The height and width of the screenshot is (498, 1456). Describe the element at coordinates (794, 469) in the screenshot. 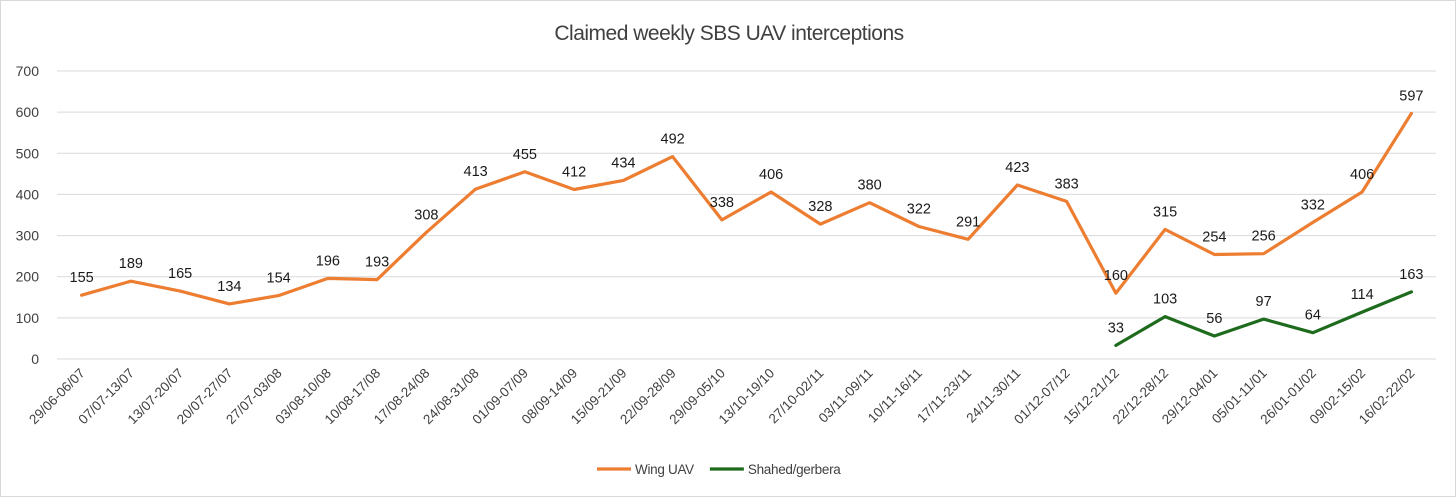

I see `legend-label: Shahed/gerbera` at that location.